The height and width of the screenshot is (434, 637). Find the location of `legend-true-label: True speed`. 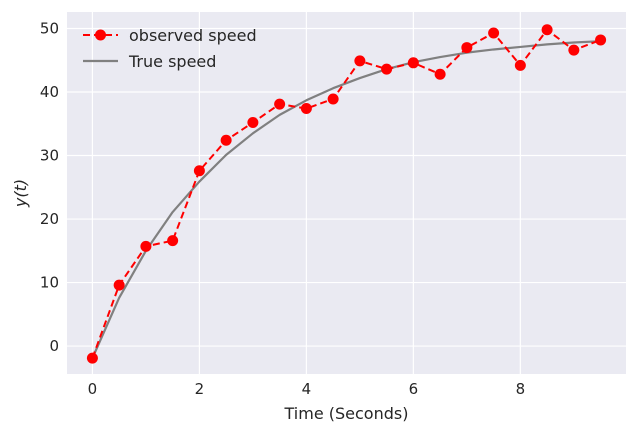

legend-true-label: True speed is located at coordinates (172, 61).